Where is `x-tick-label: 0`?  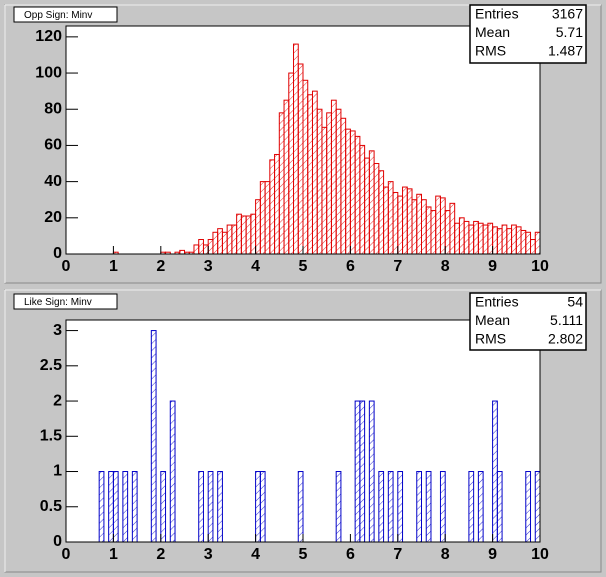 x-tick-label: 0 is located at coordinates (66, 266).